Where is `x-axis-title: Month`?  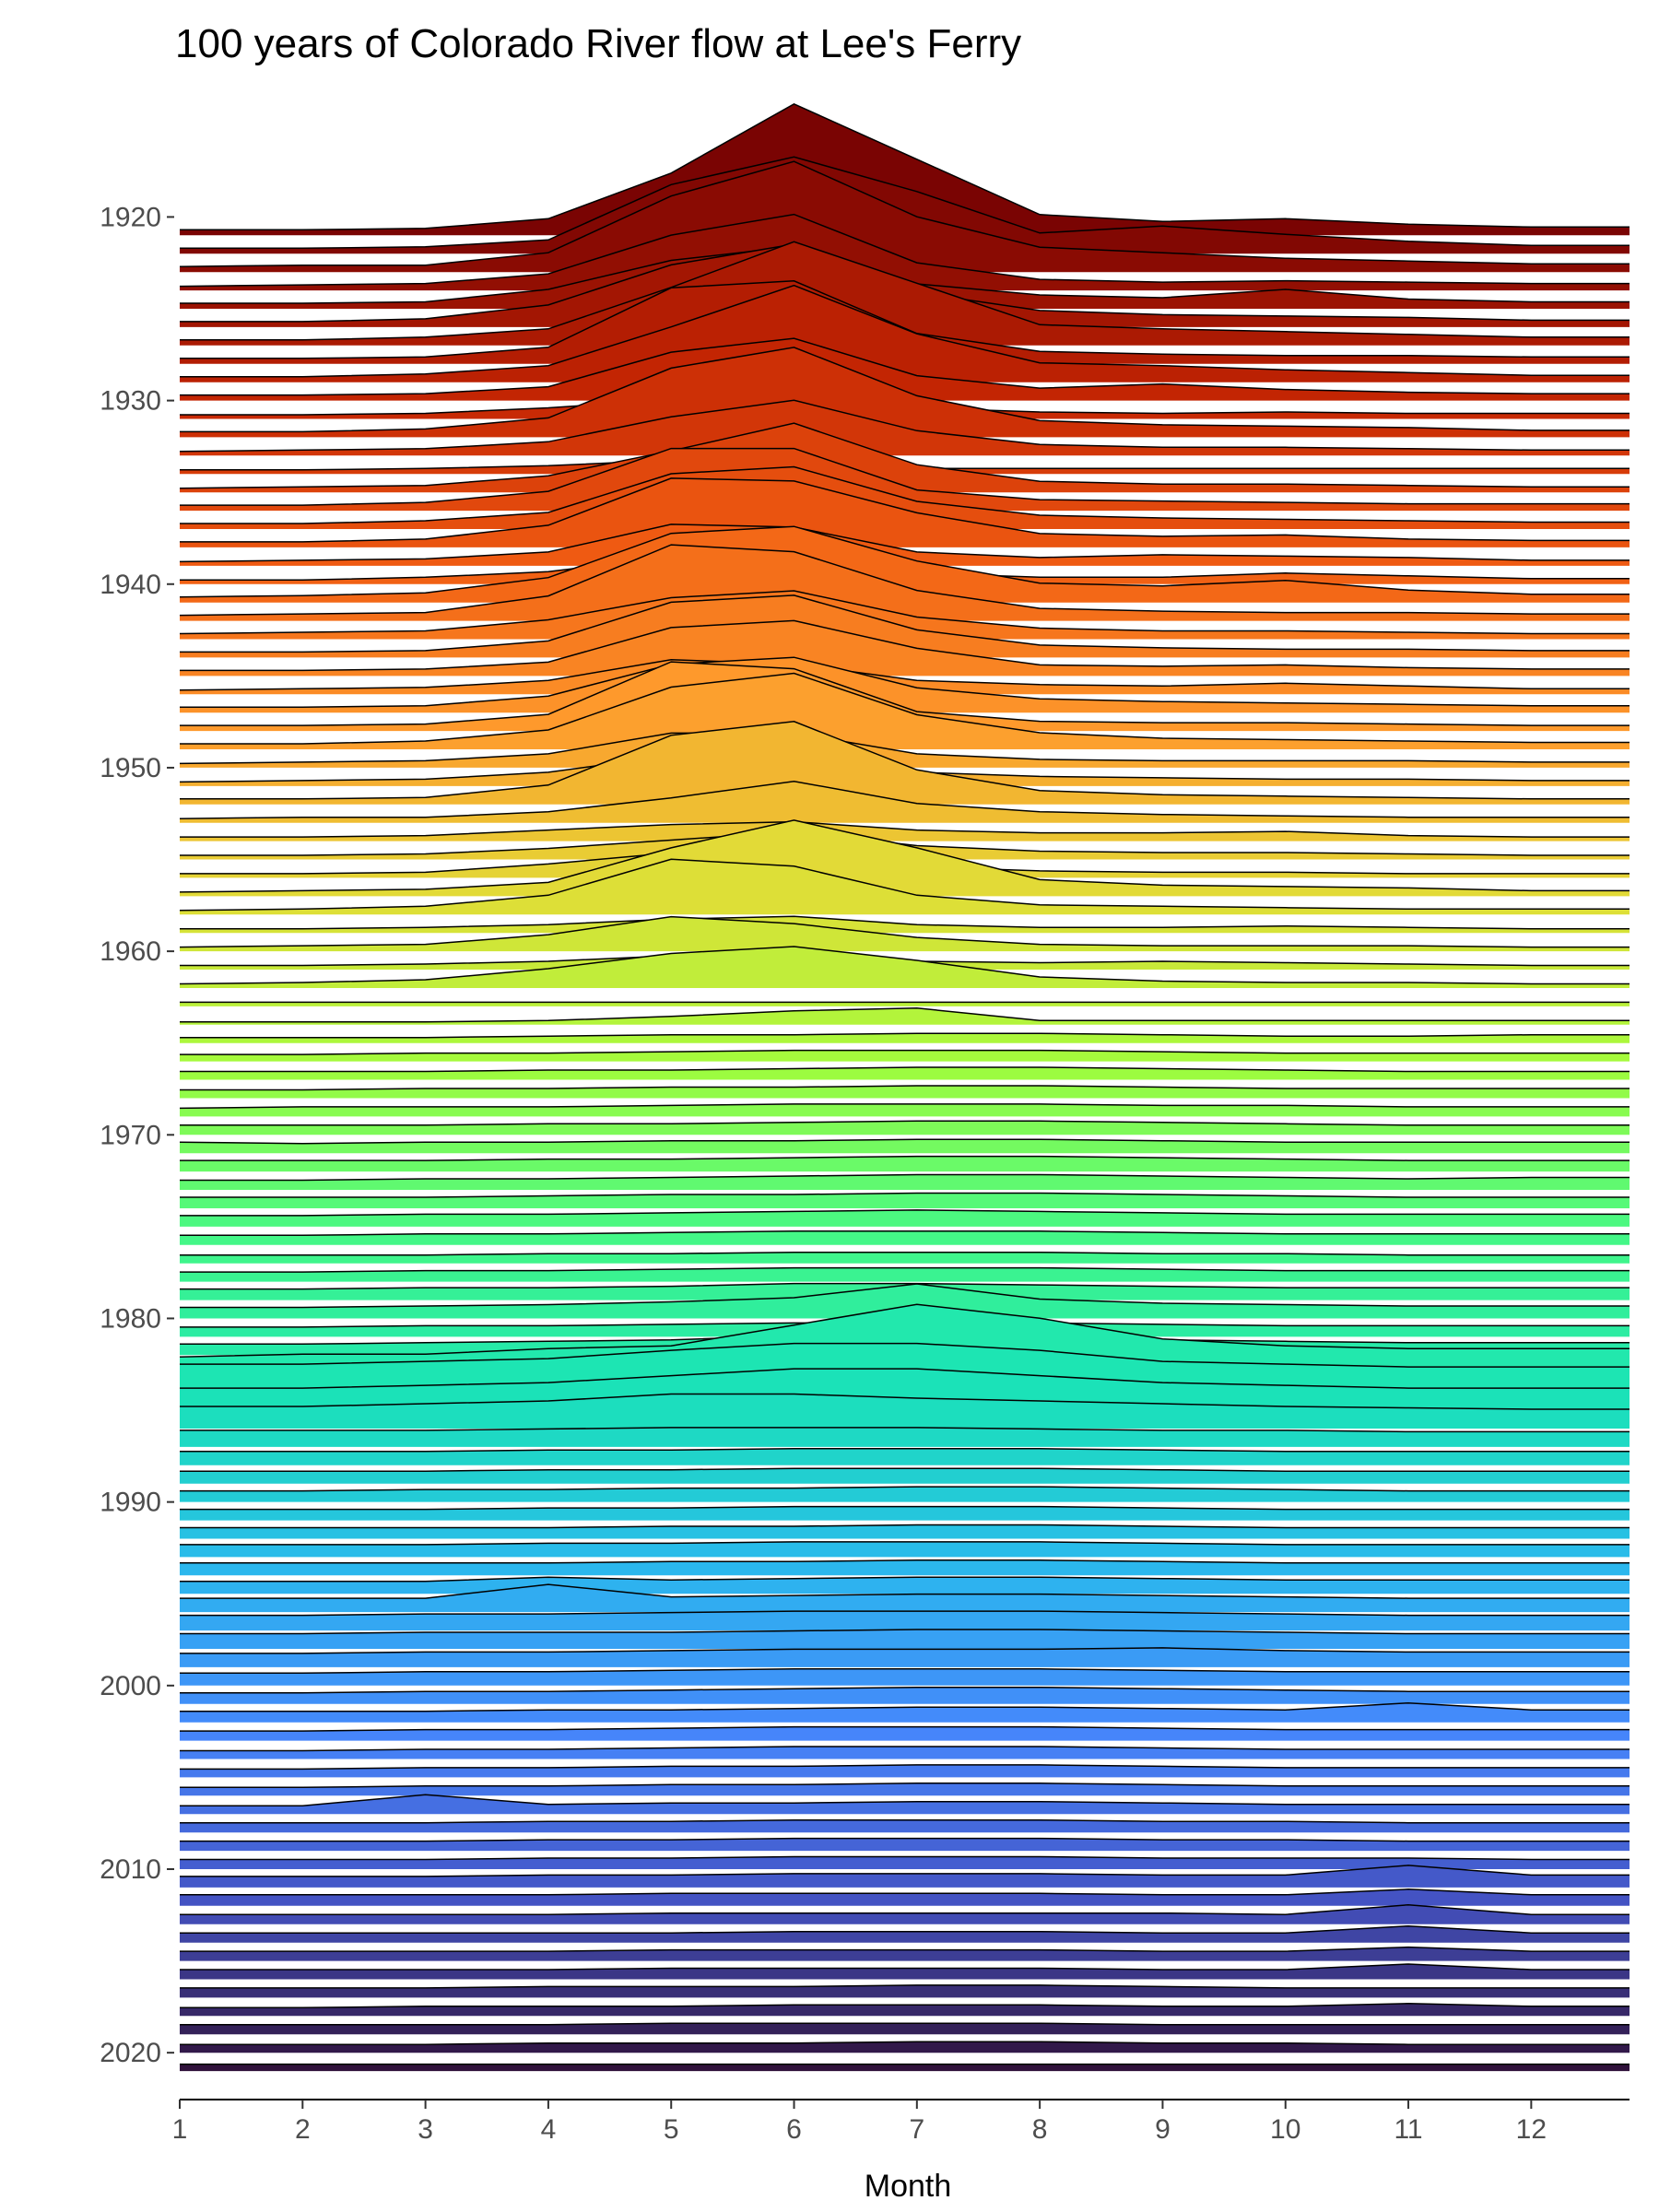 x-axis-title: Month is located at coordinates (908, 2186).